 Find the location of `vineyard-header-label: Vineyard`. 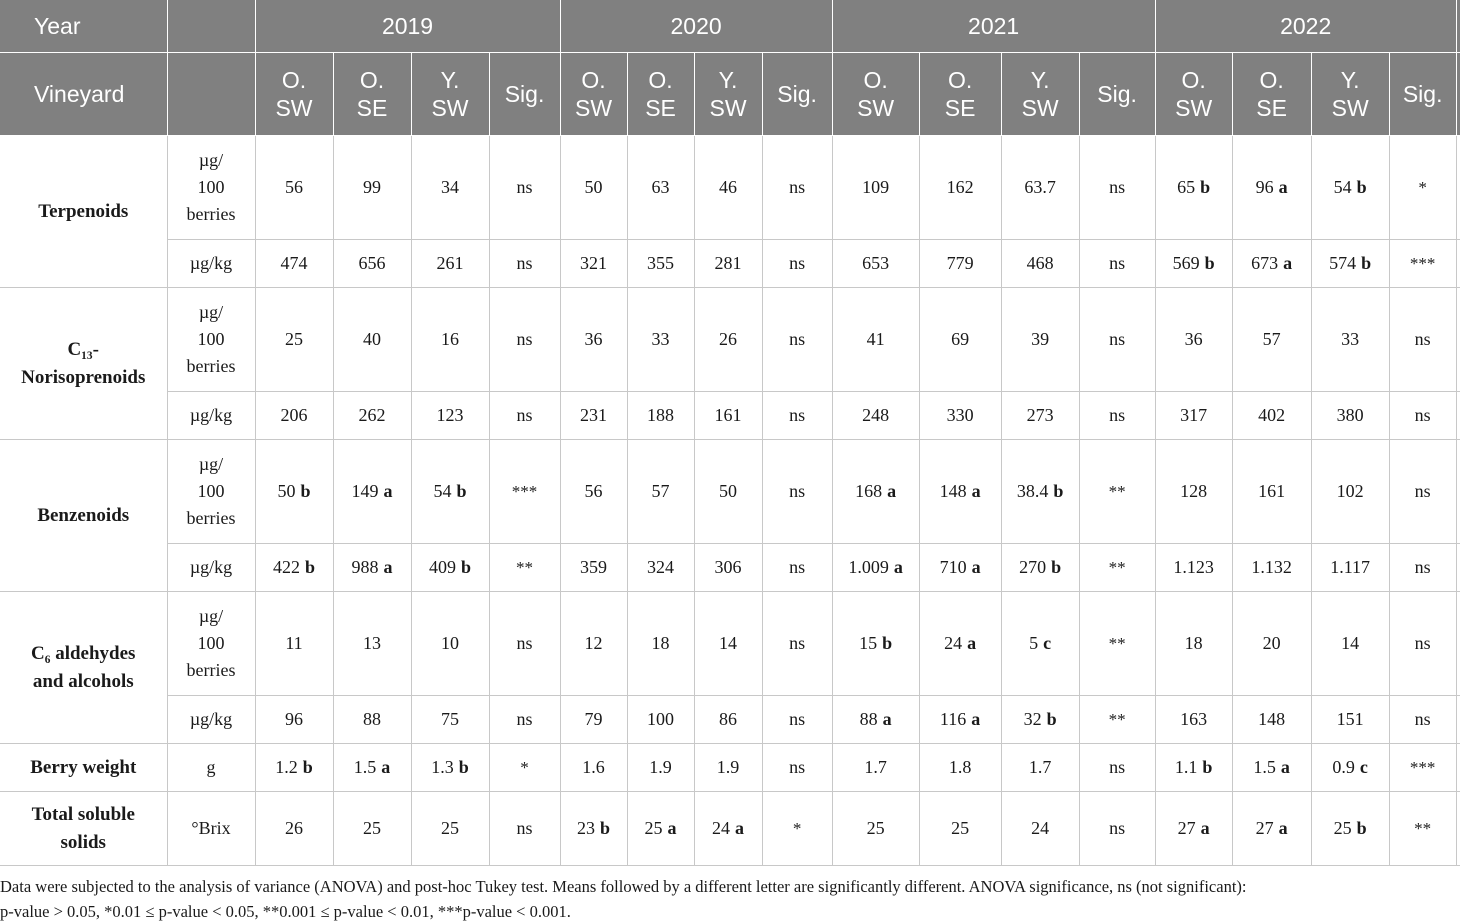

vineyard-header-label: Vineyard is located at coordinates (84, 94).